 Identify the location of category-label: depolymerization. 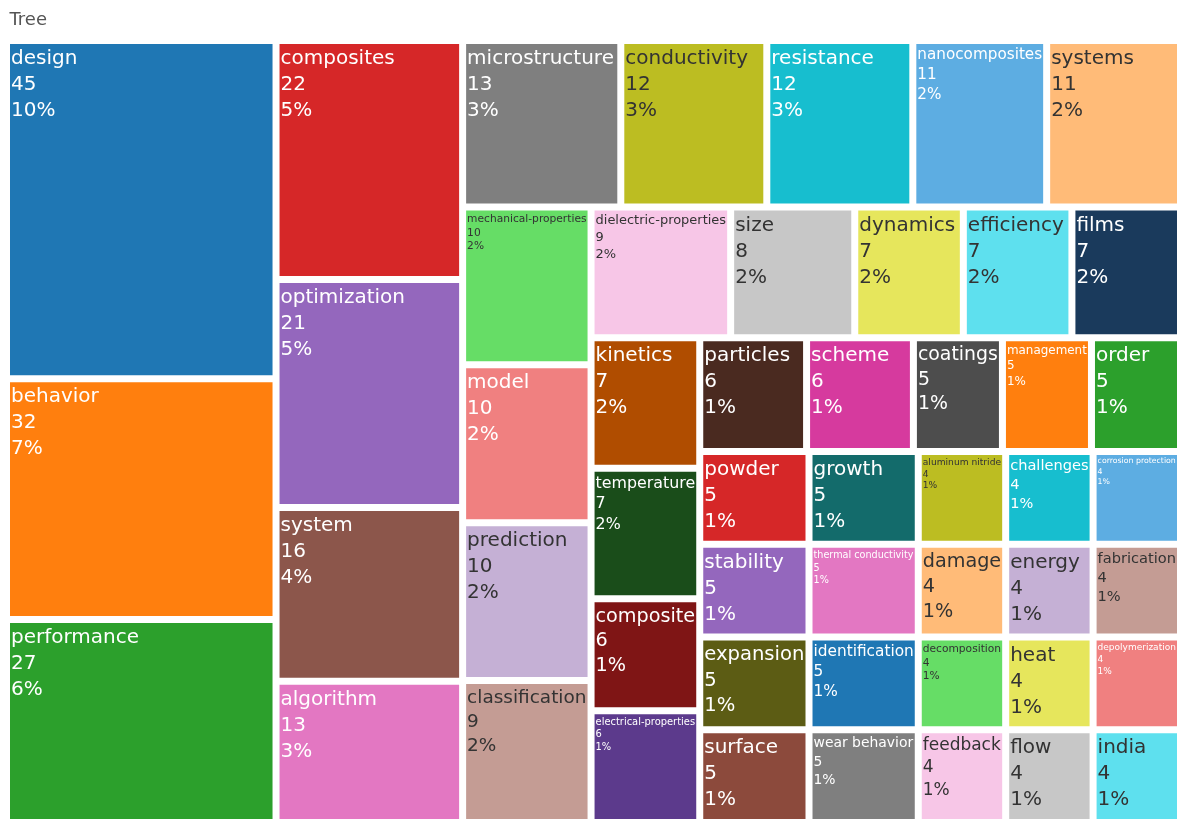
(1136, 647).